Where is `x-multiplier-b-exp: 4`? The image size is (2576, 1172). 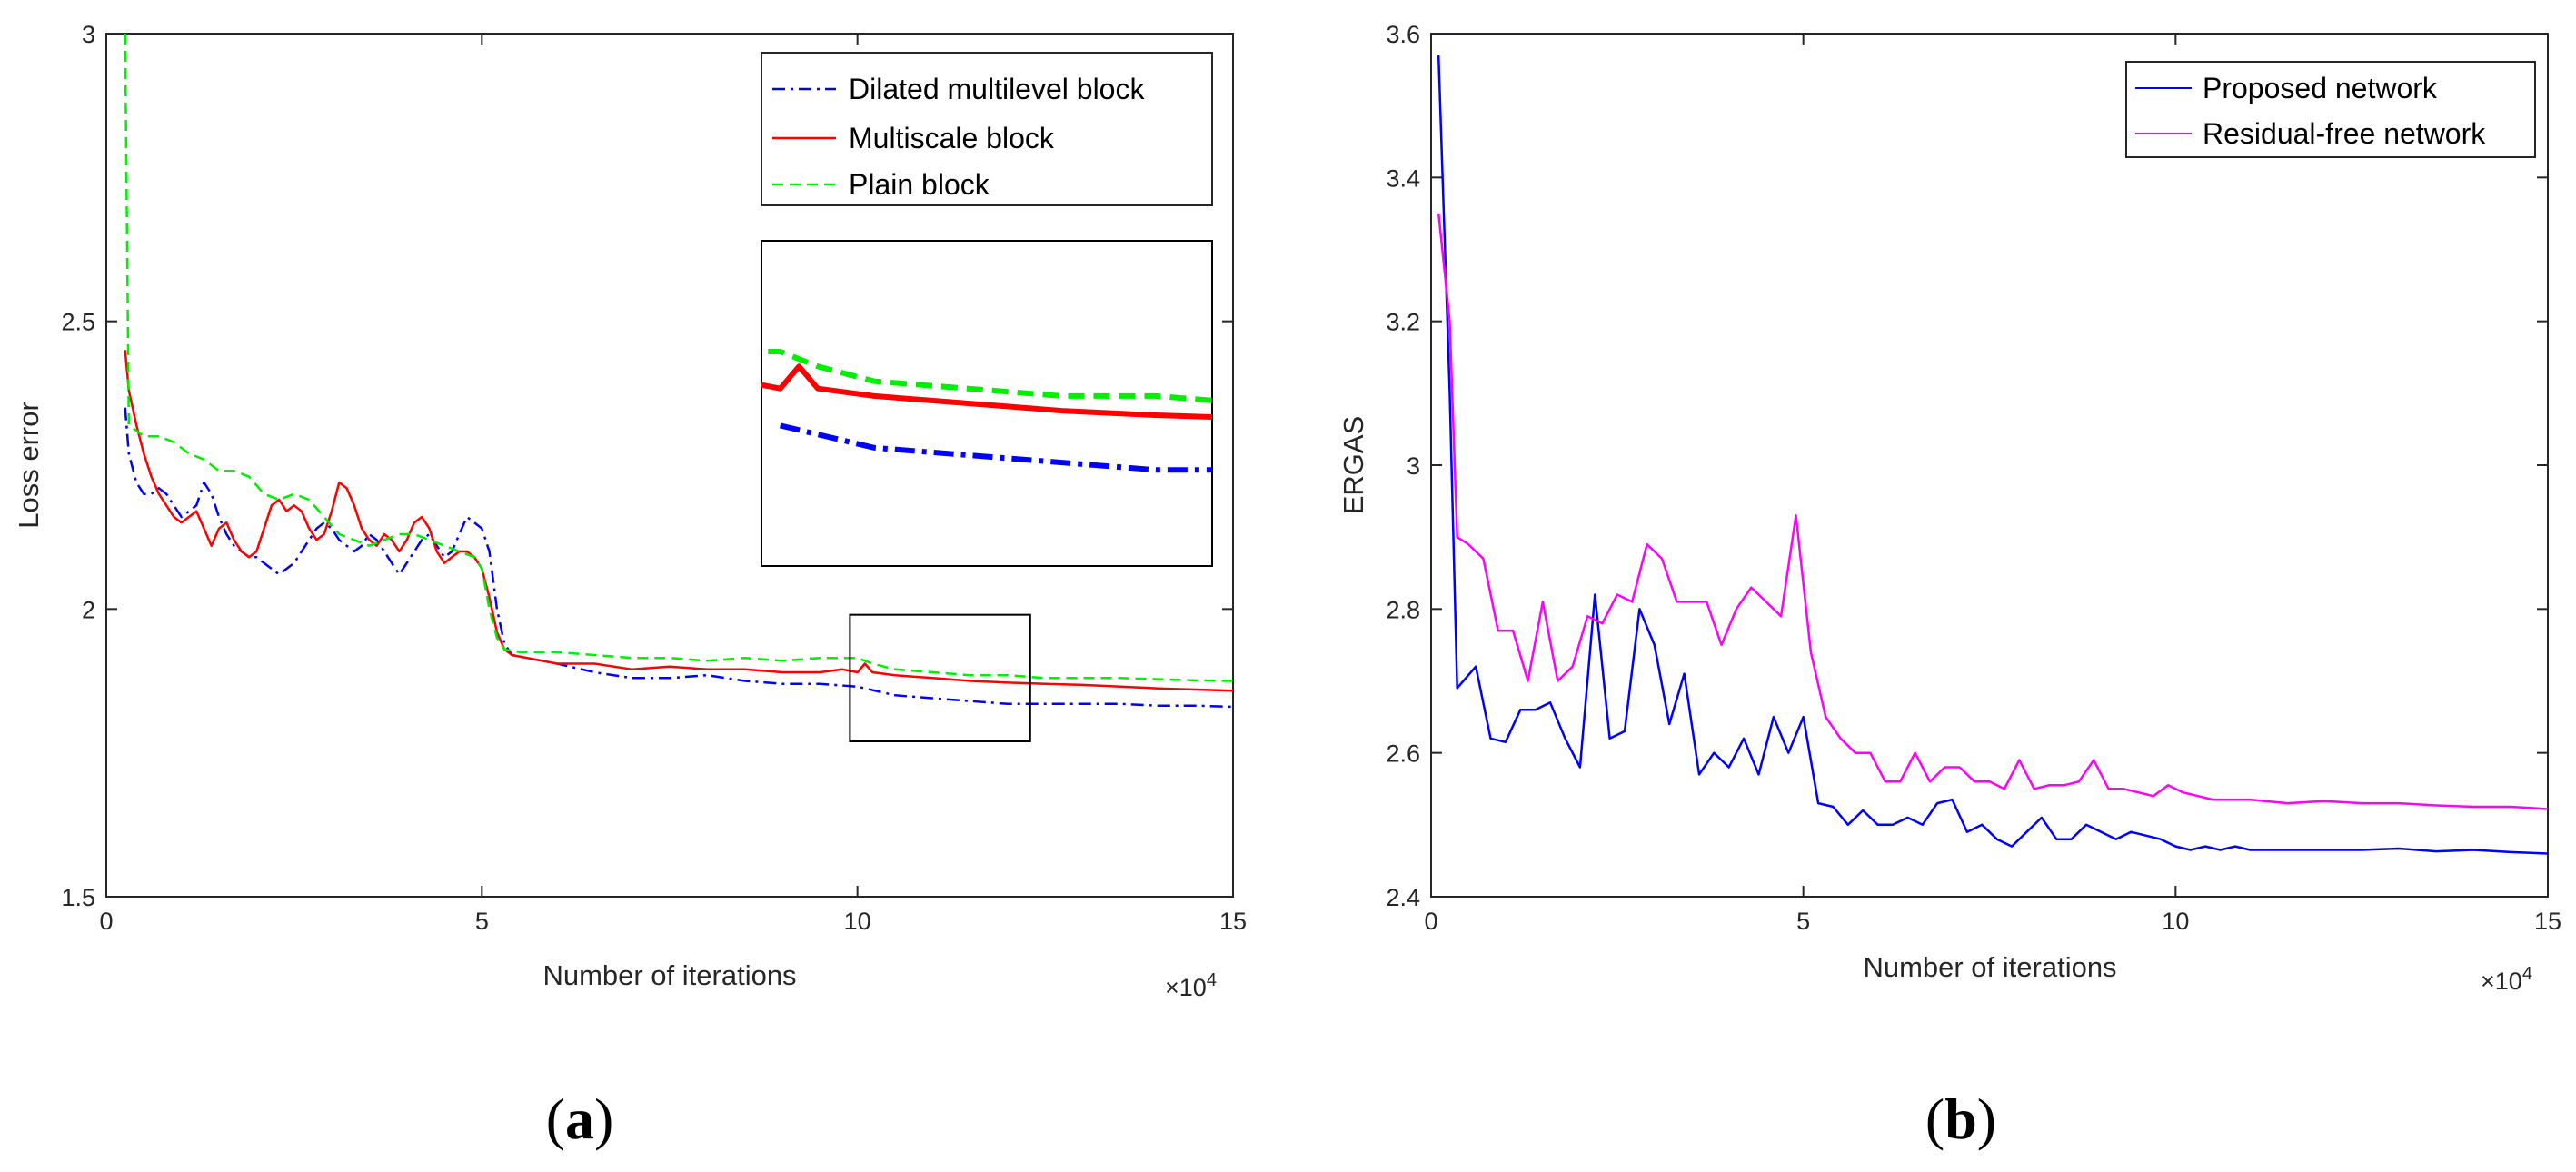
x-multiplier-b-exp: 4 is located at coordinates (2527, 974).